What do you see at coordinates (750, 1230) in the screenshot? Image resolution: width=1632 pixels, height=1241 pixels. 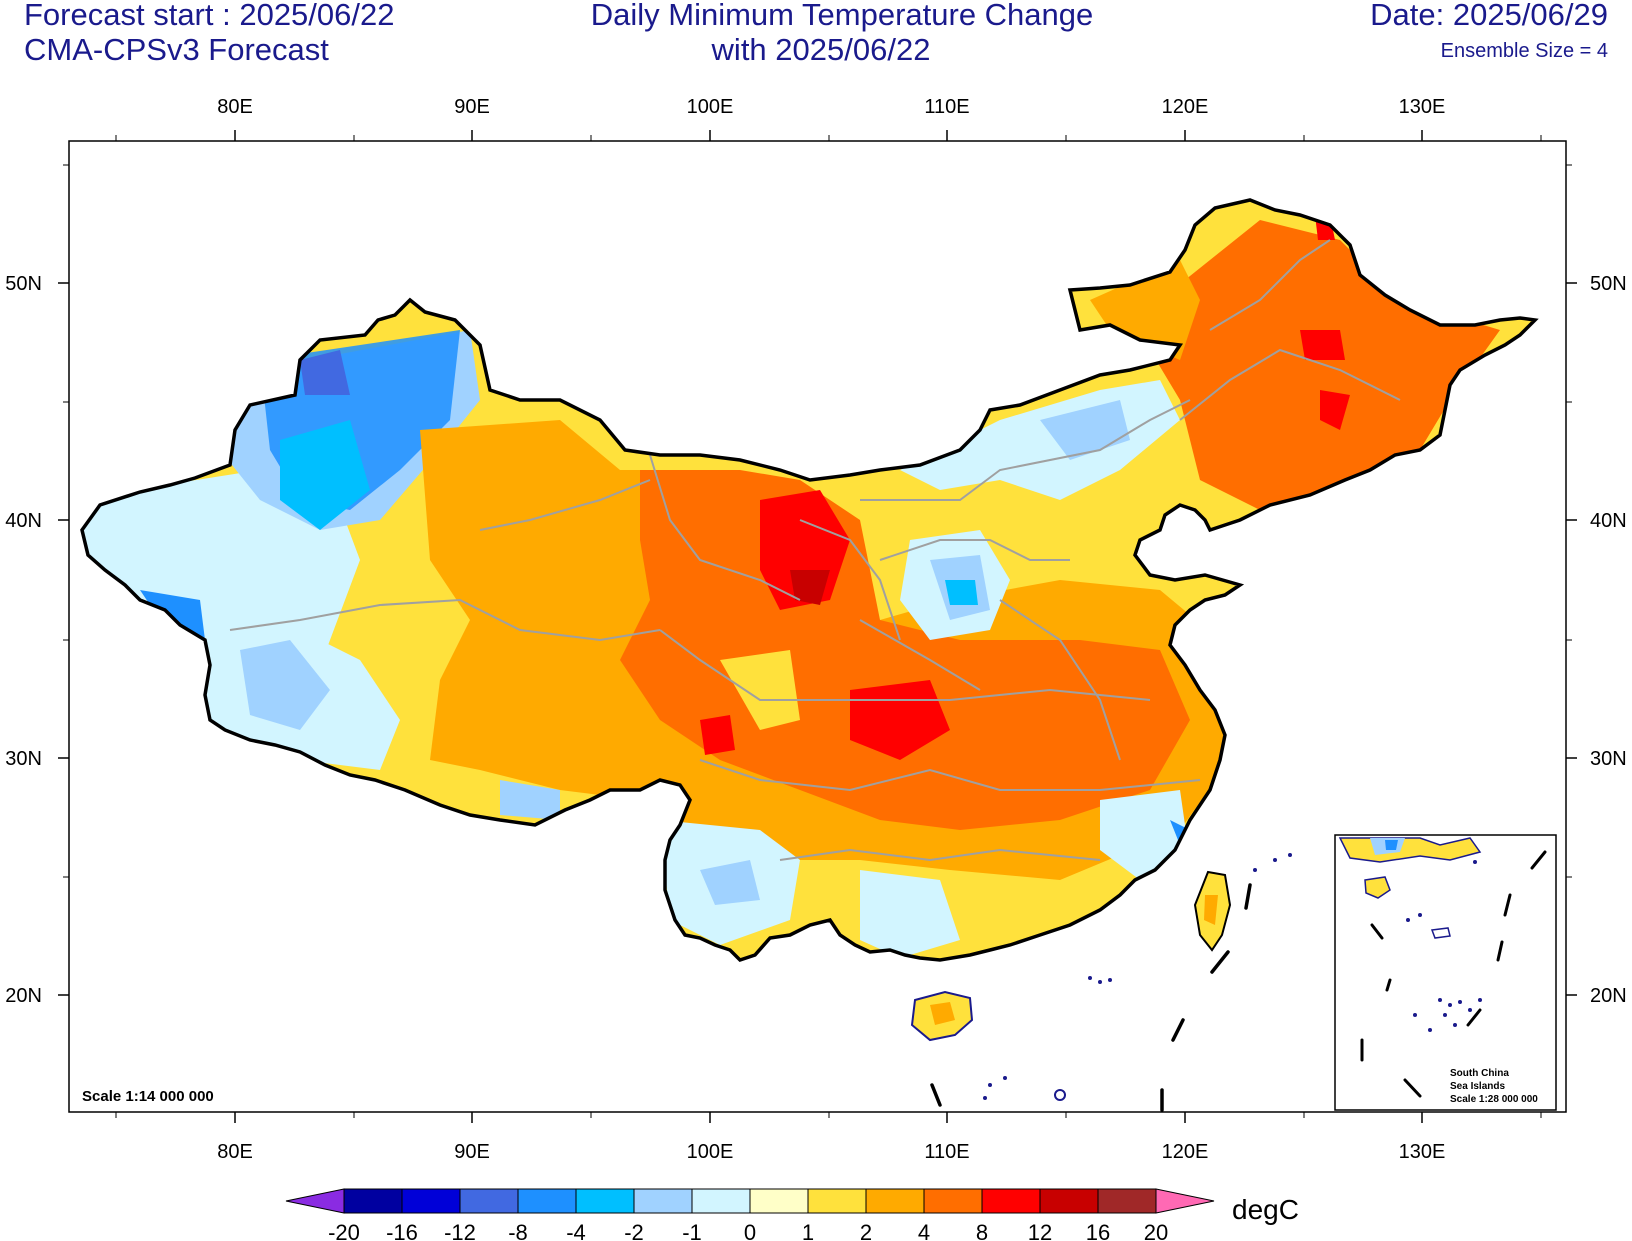 I see `colorbar-tick-label: 0` at bounding box center [750, 1230].